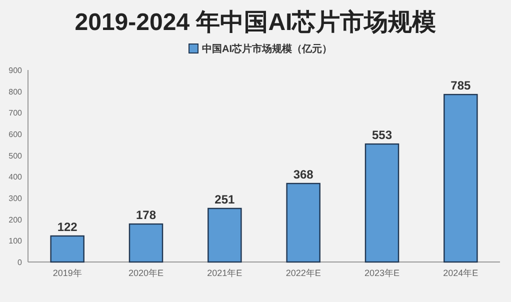  What do you see at coordinates (146, 273) in the screenshot?
I see `x-tick-label: 2020年E` at bounding box center [146, 273].